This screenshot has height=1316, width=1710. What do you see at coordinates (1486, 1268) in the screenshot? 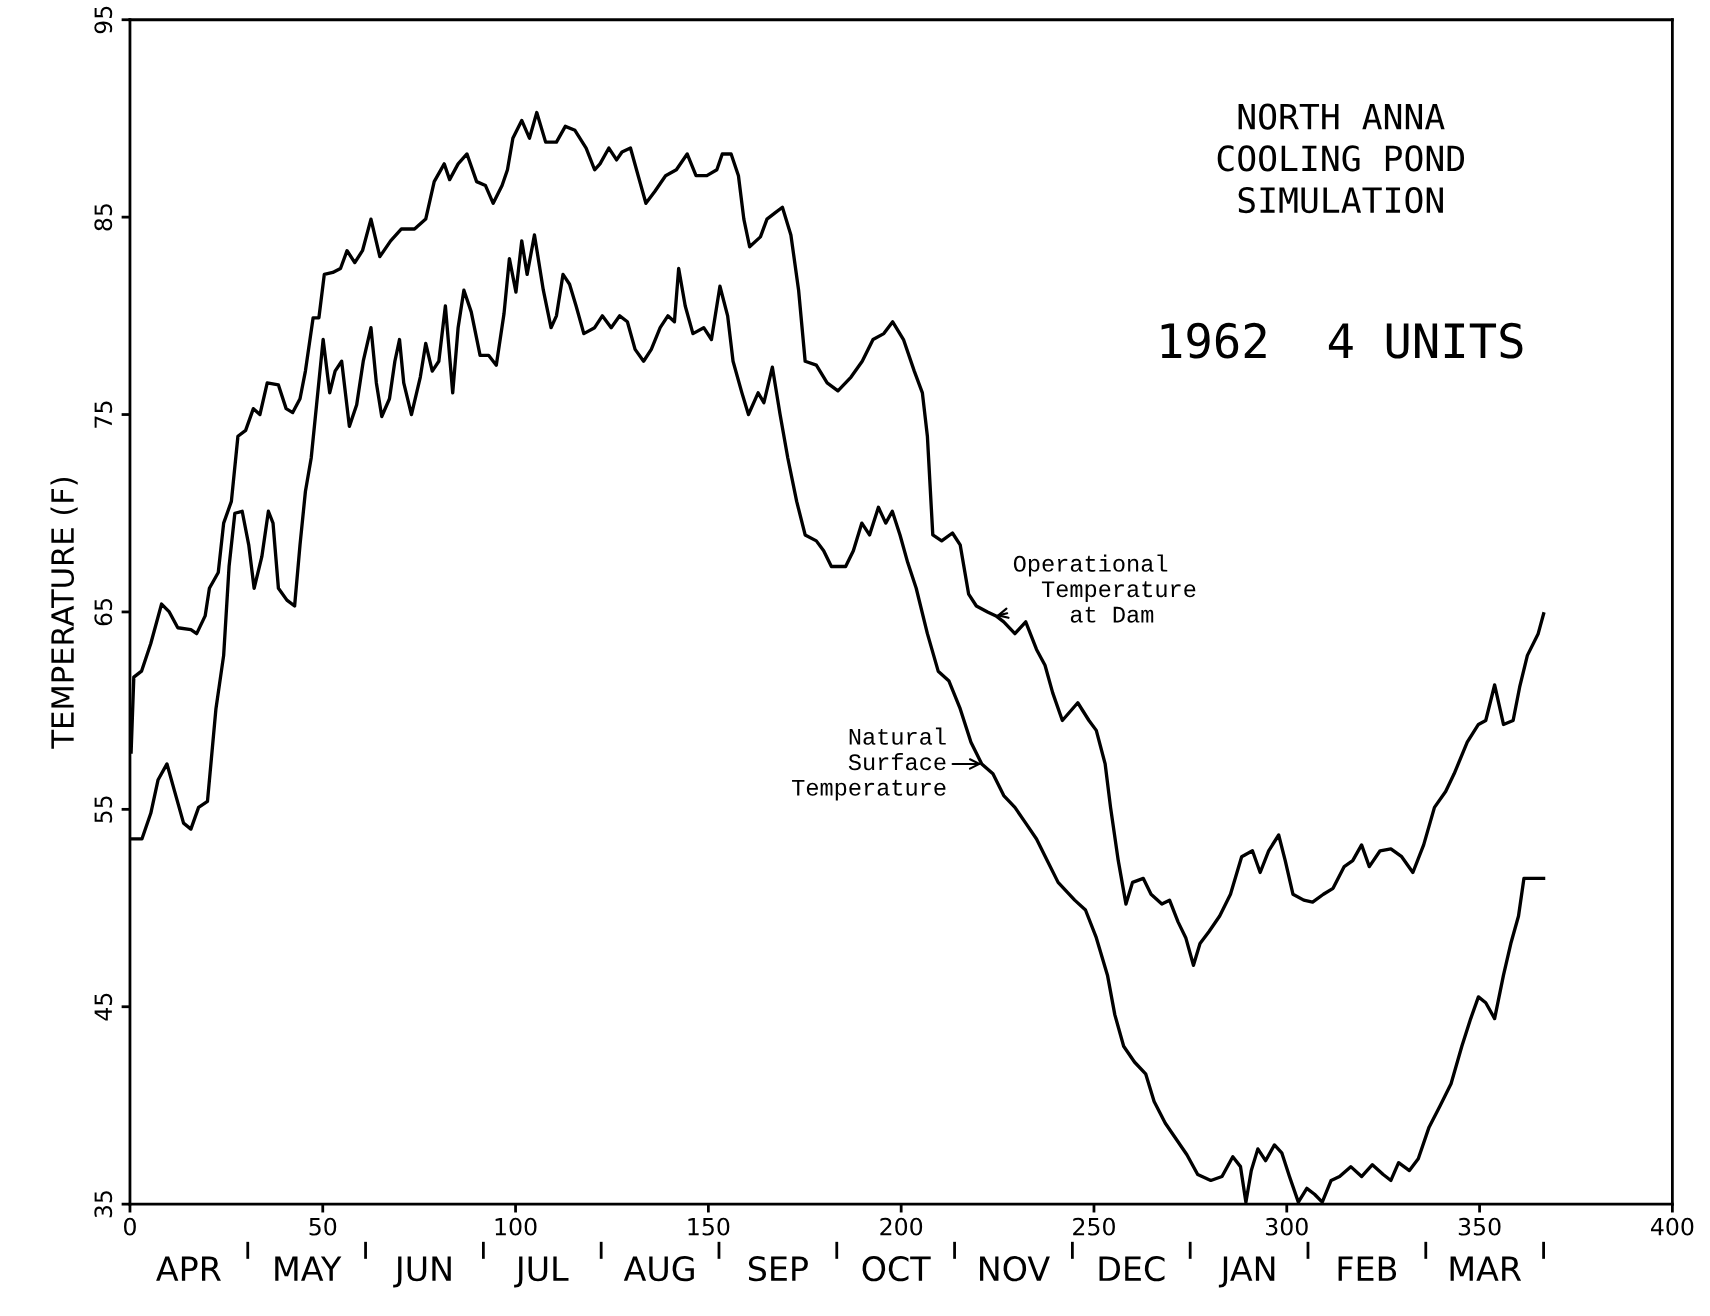
I see `text: MAR` at bounding box center [1486, 1268].